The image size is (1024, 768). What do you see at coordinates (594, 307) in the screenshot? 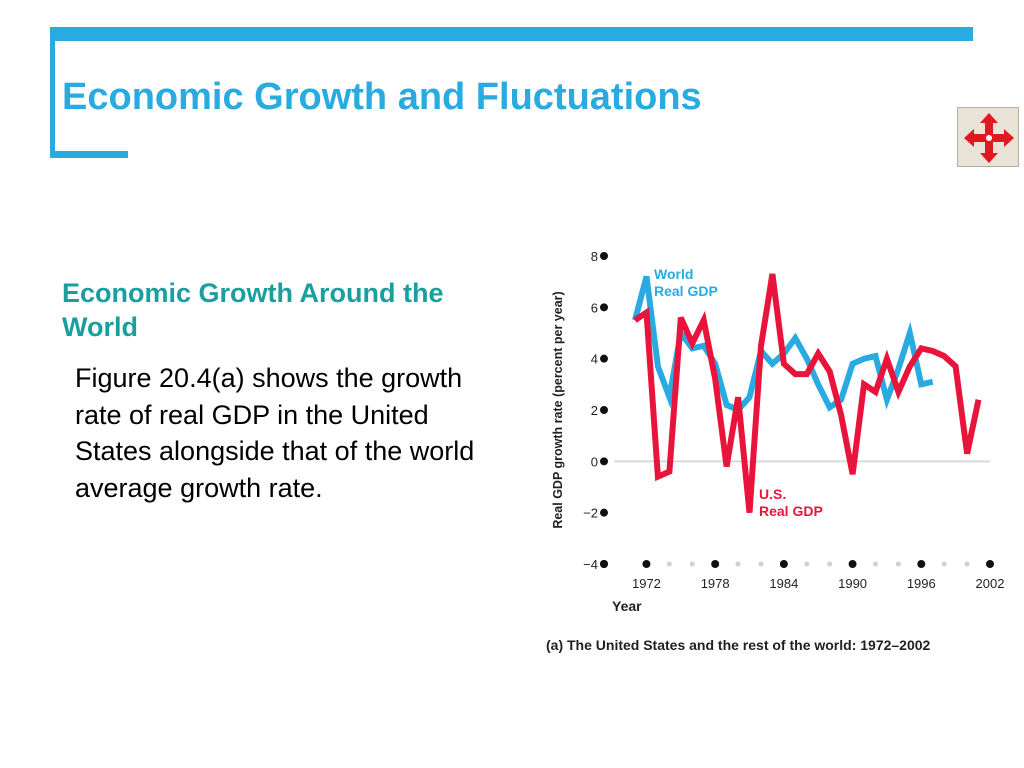
I see `y-tick-label: 6` at bounding box center [594, 307].